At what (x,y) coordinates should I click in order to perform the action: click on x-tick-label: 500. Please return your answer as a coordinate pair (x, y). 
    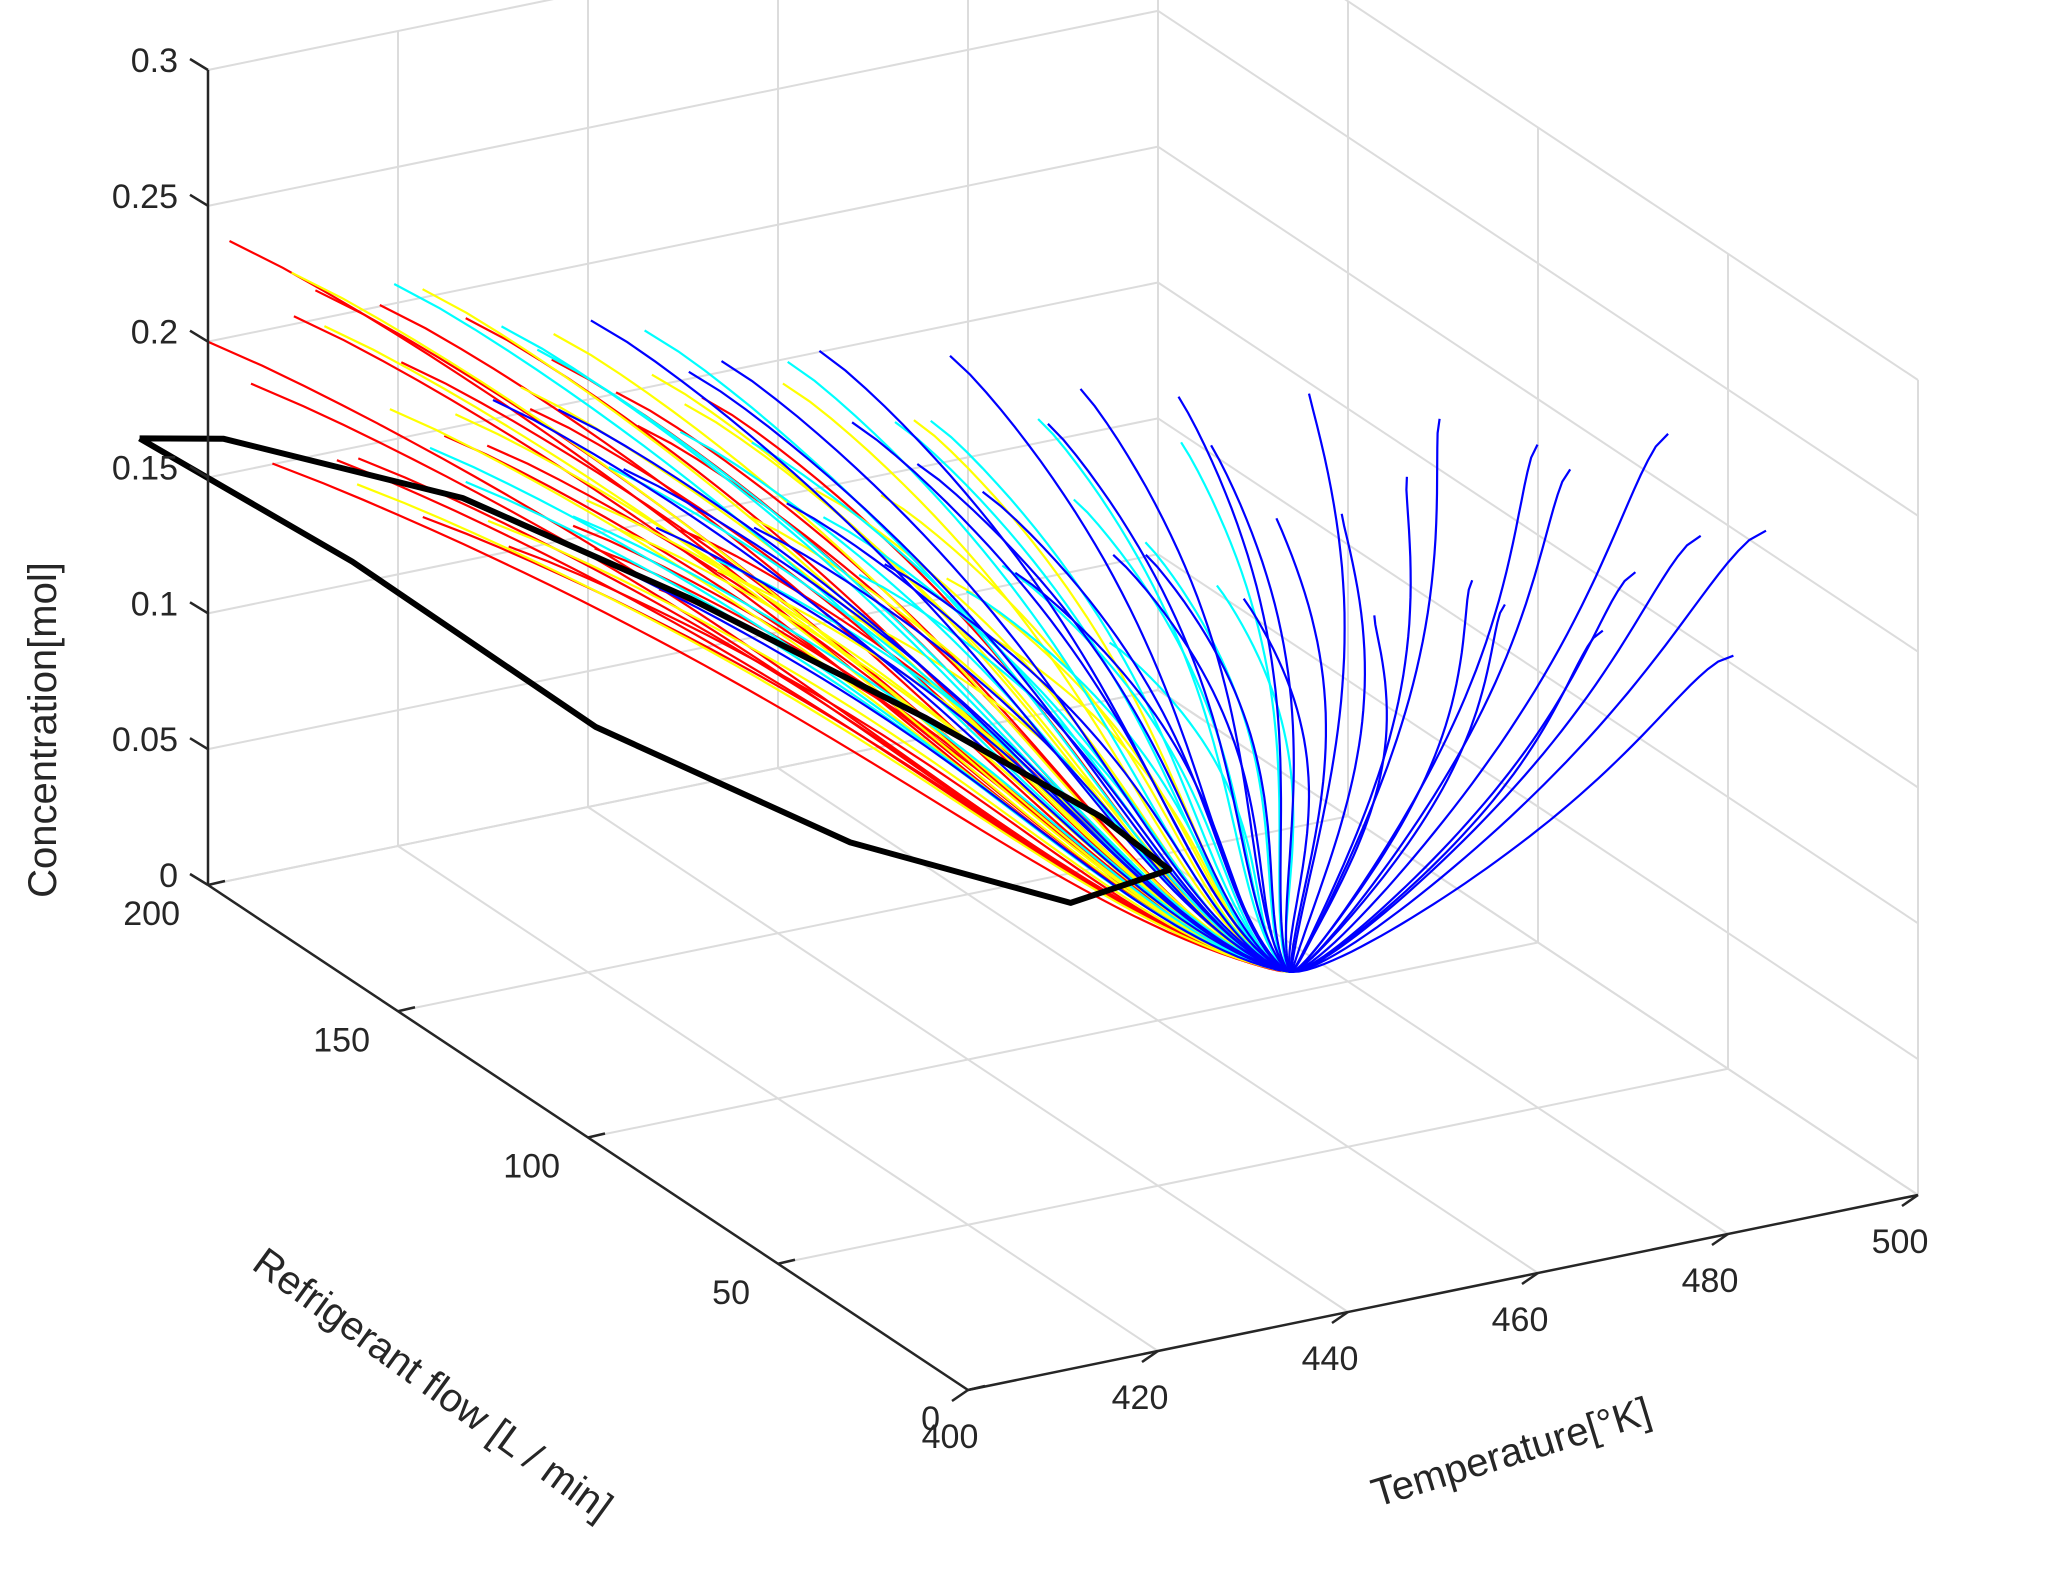
    Looking at the image, I should click on (1900, 1242).